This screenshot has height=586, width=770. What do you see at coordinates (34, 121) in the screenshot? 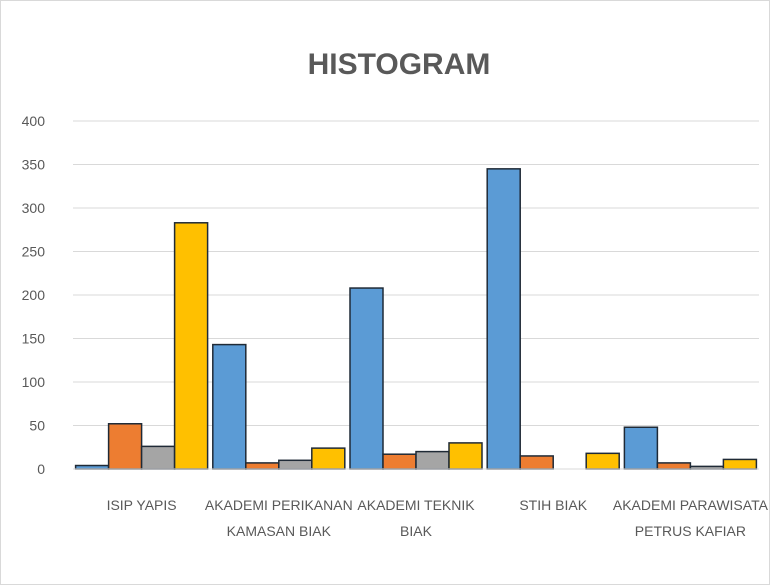
I see `y-tick-label: 400` at bounding box center [34, 121].